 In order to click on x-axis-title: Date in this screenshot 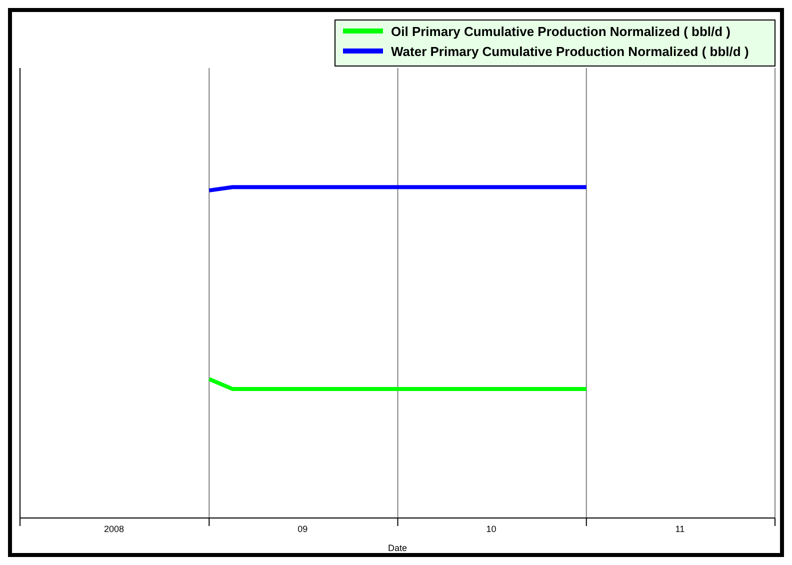, I will do `click(398, 548)`.